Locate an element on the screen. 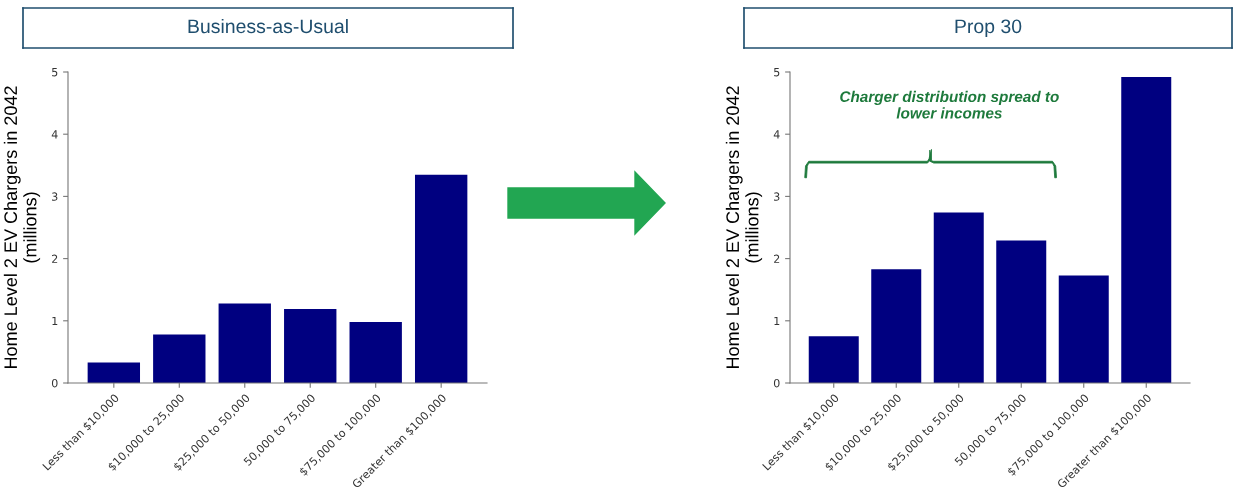  chart-title: Business-as-Usual is located at coordinates (268, 26).